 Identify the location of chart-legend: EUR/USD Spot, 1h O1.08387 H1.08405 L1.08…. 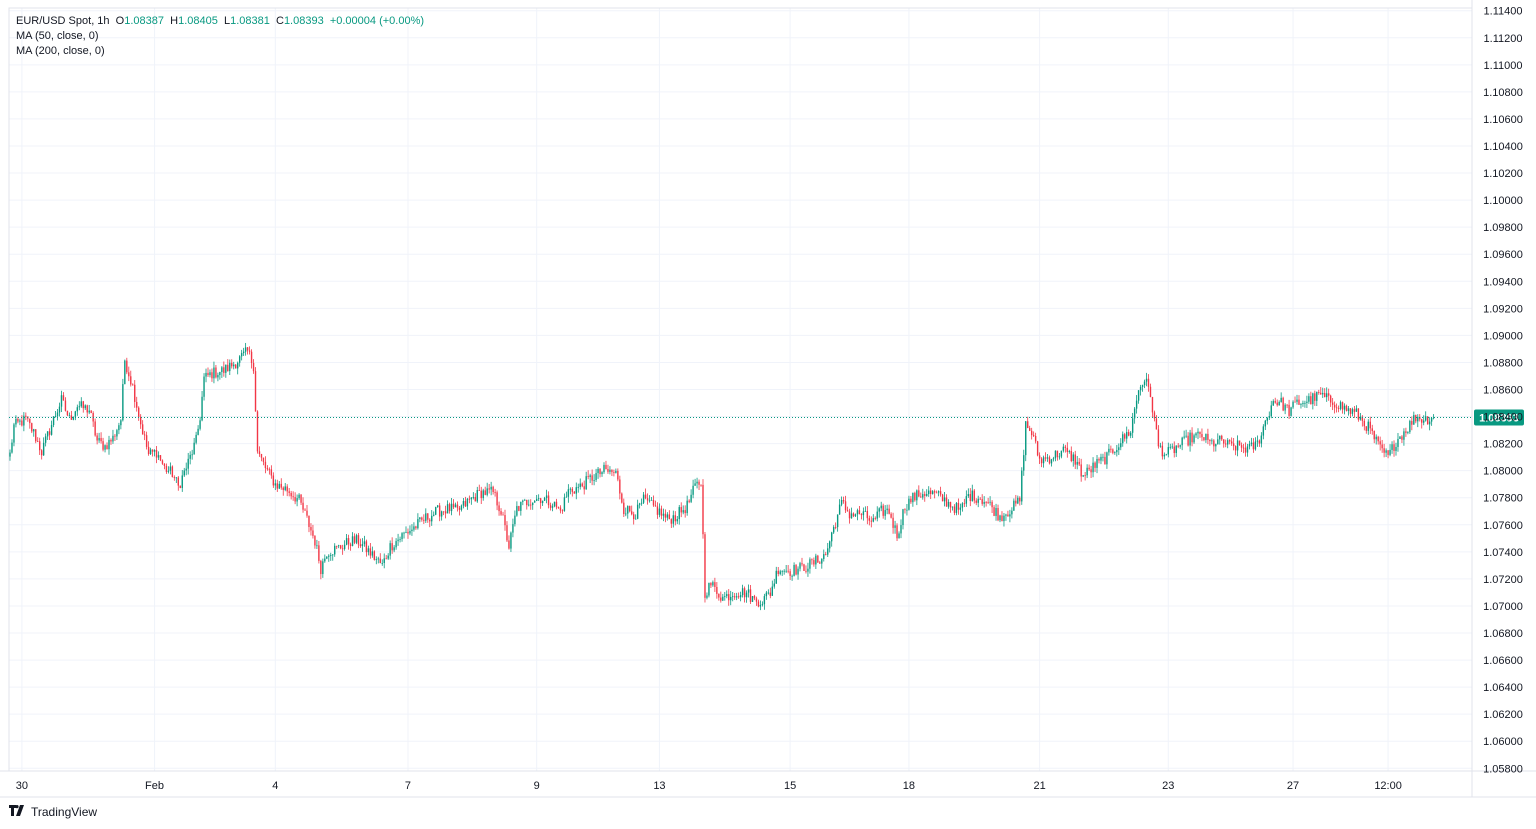
(220, 36).